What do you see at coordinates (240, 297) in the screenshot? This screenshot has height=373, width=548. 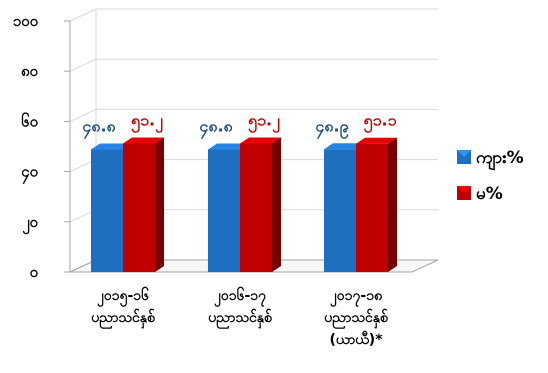 I see `category-label: ၂၀၁၆-၁၇` at bounding box center [240, 297].